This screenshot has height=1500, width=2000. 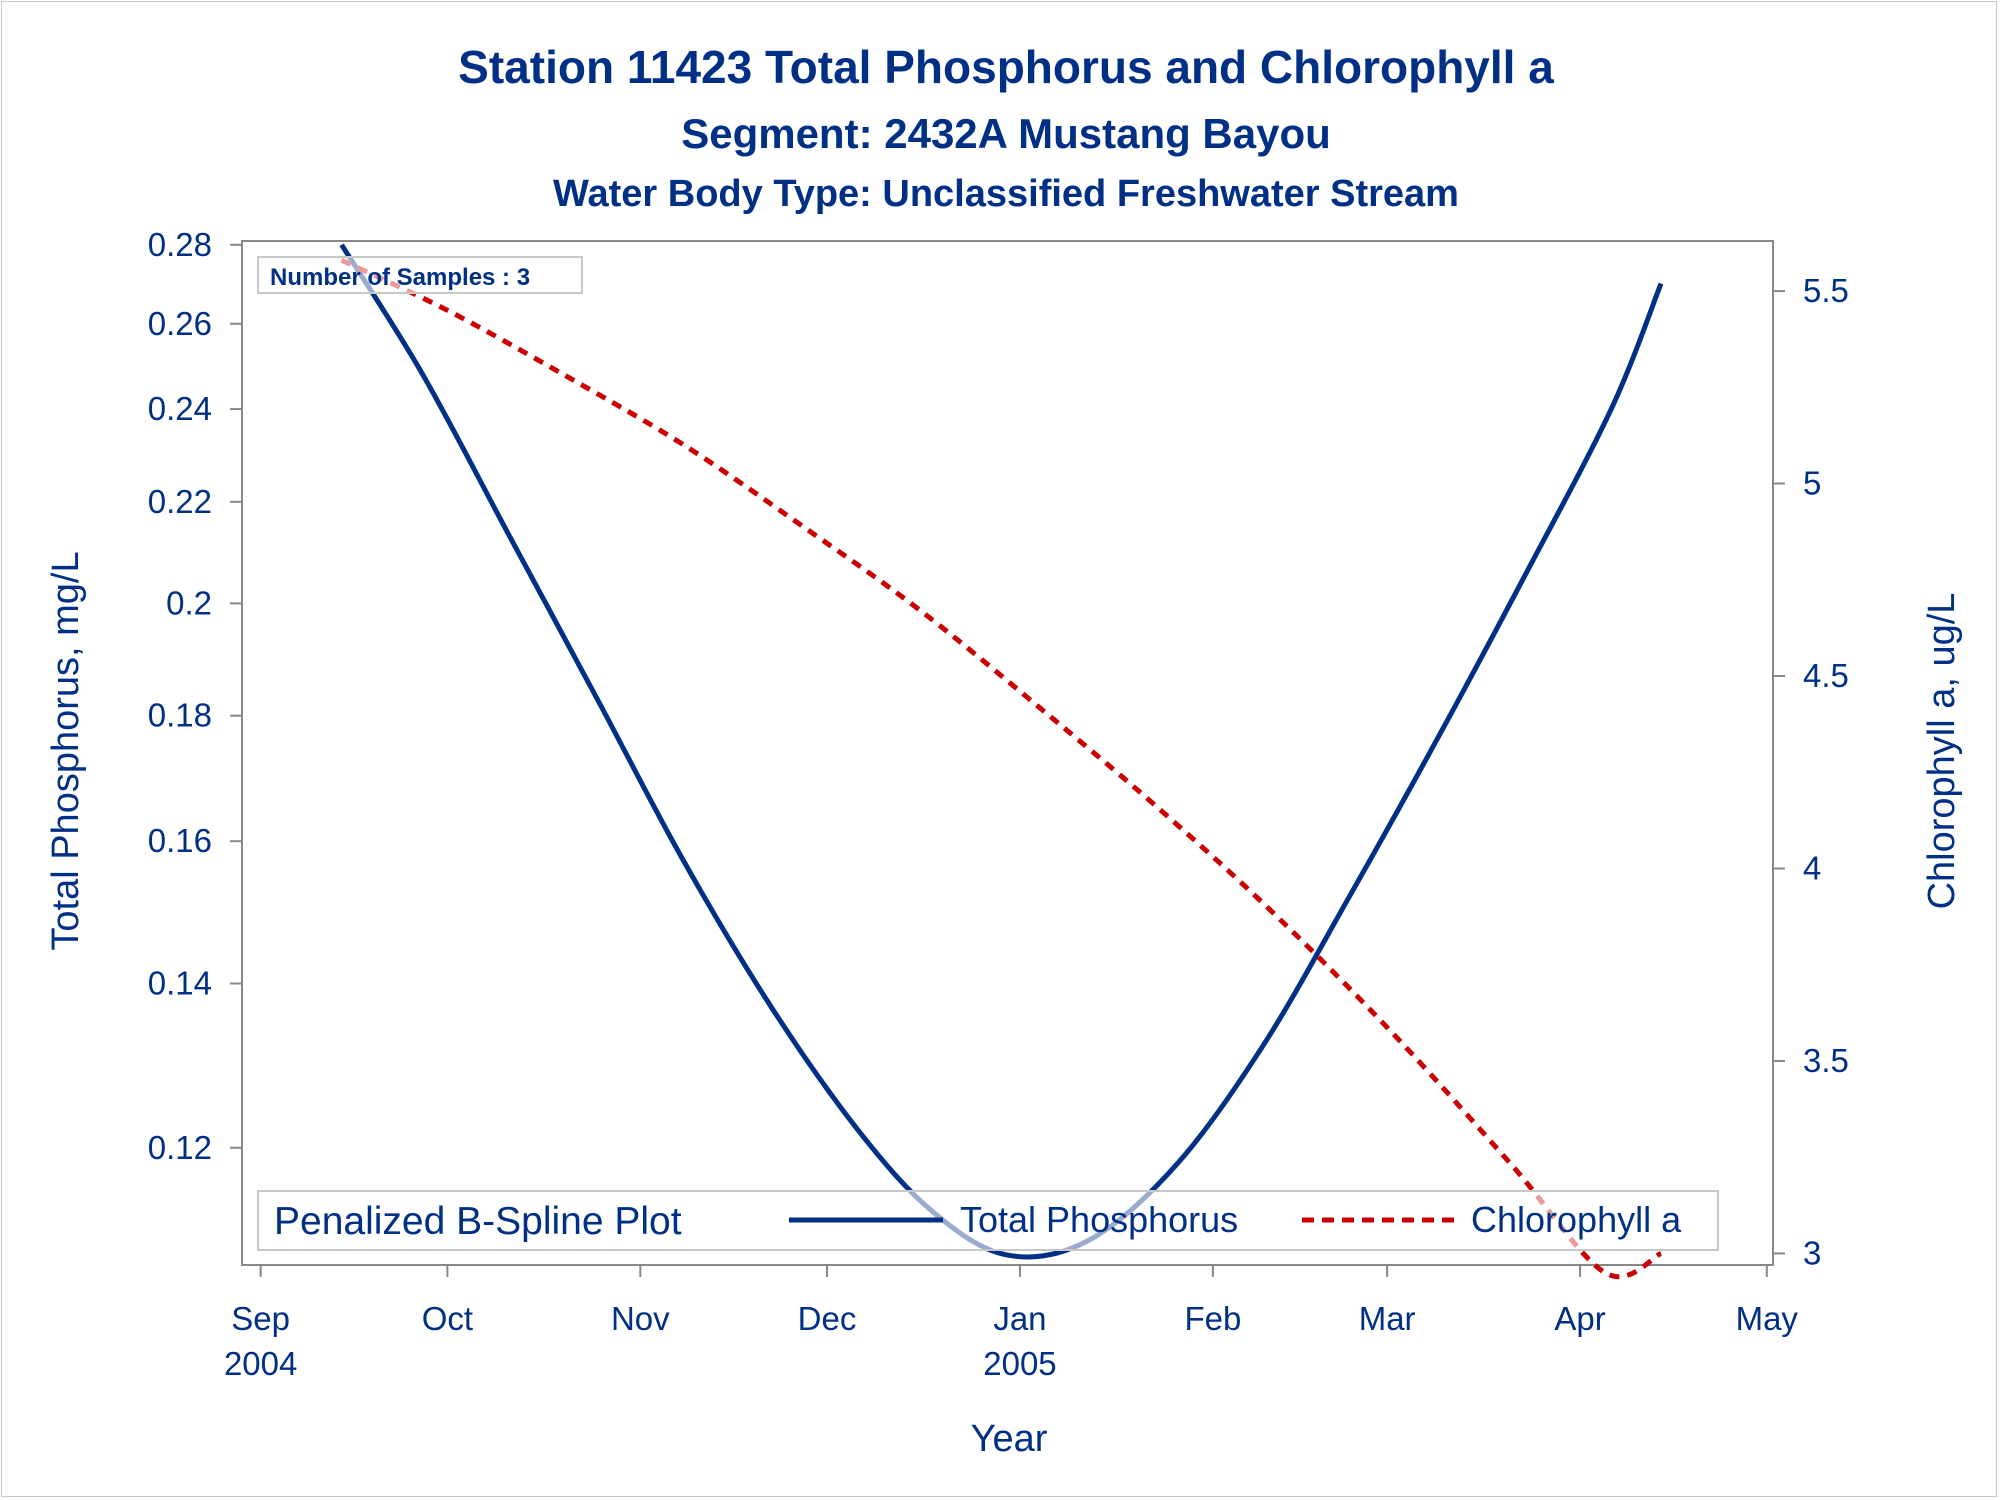 What do you see at coordinates (260, 1363) in the screenshot?
I see `x-tick-year-label: 2004` at bounding box center [260, 1363].